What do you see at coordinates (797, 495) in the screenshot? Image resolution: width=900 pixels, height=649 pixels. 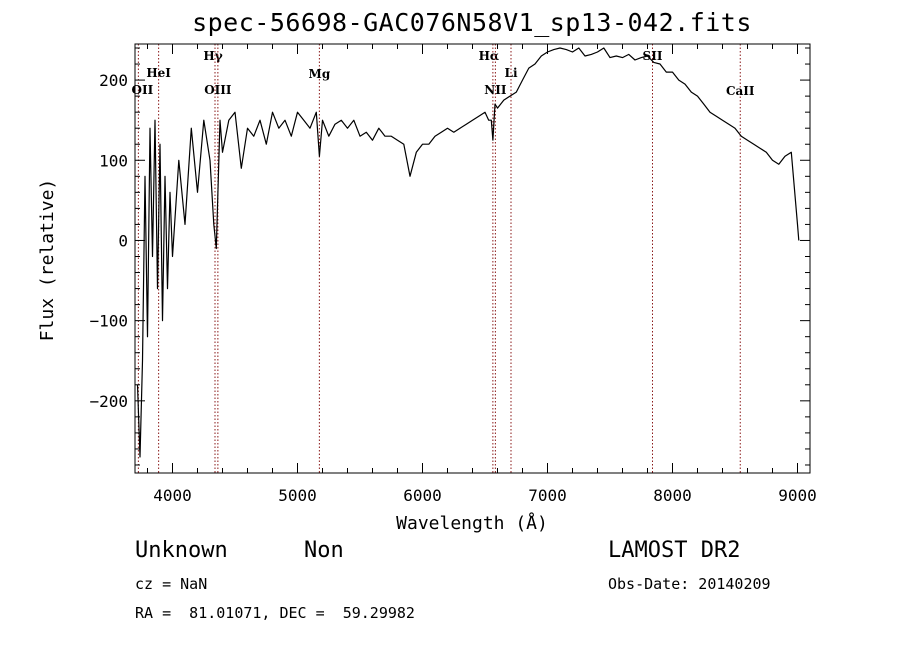 I see `x-tick-label: 9000` at bounding box center [797, 495].